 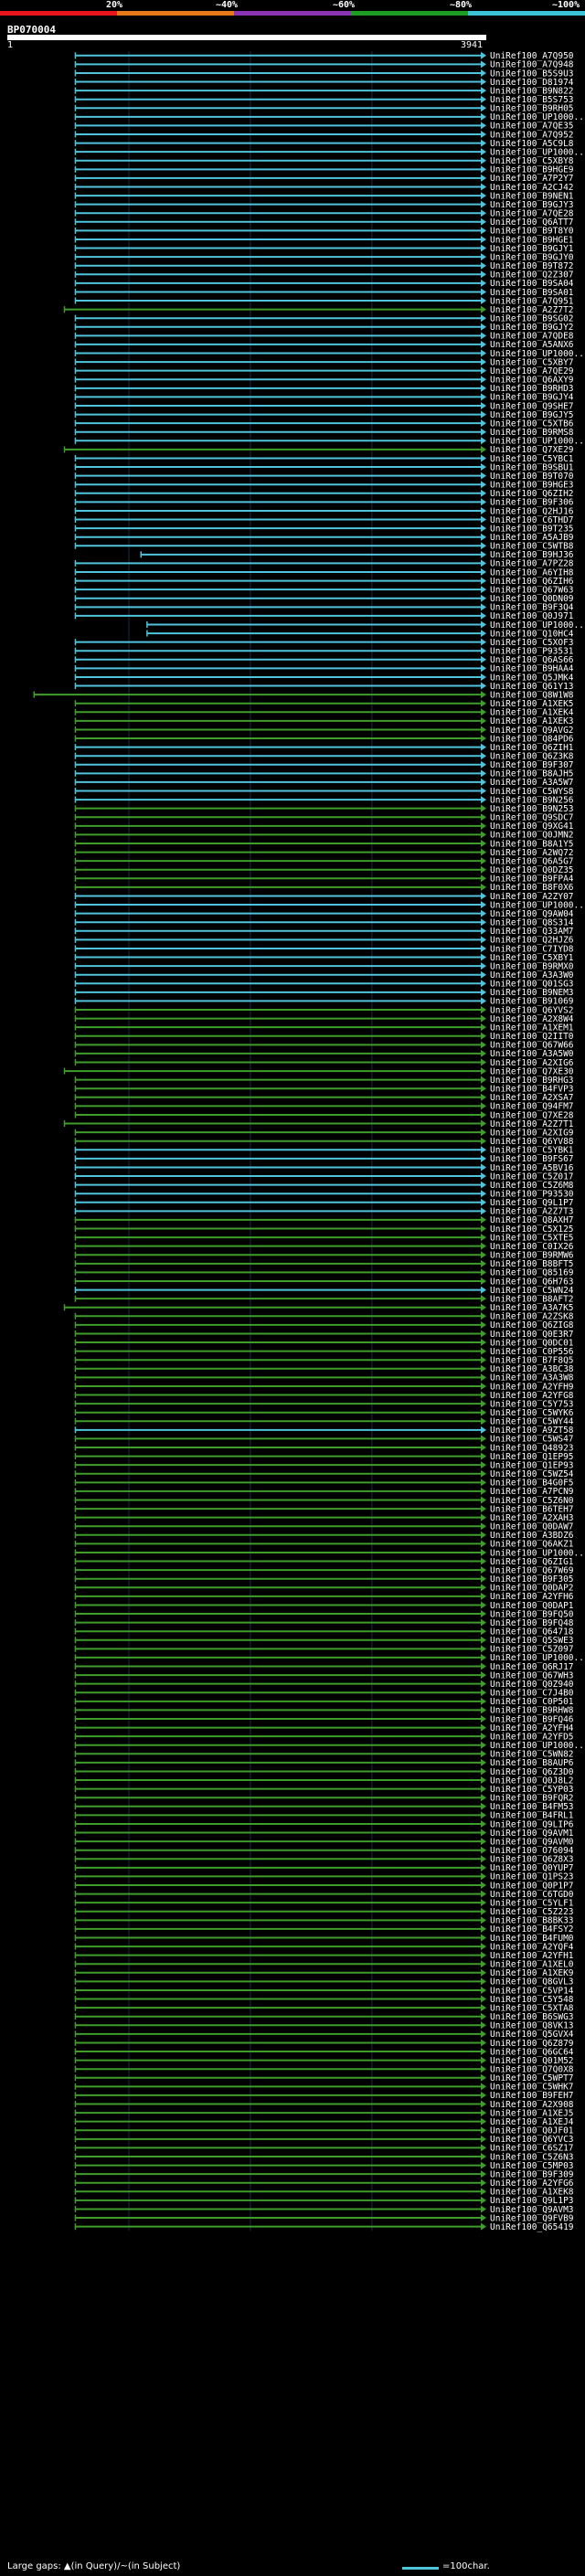 What do you see at coordinates (532, 608) in the screenshot?
I see `hit-label: UniRef100_B9F3Q4` at bounding box center [532, 608].